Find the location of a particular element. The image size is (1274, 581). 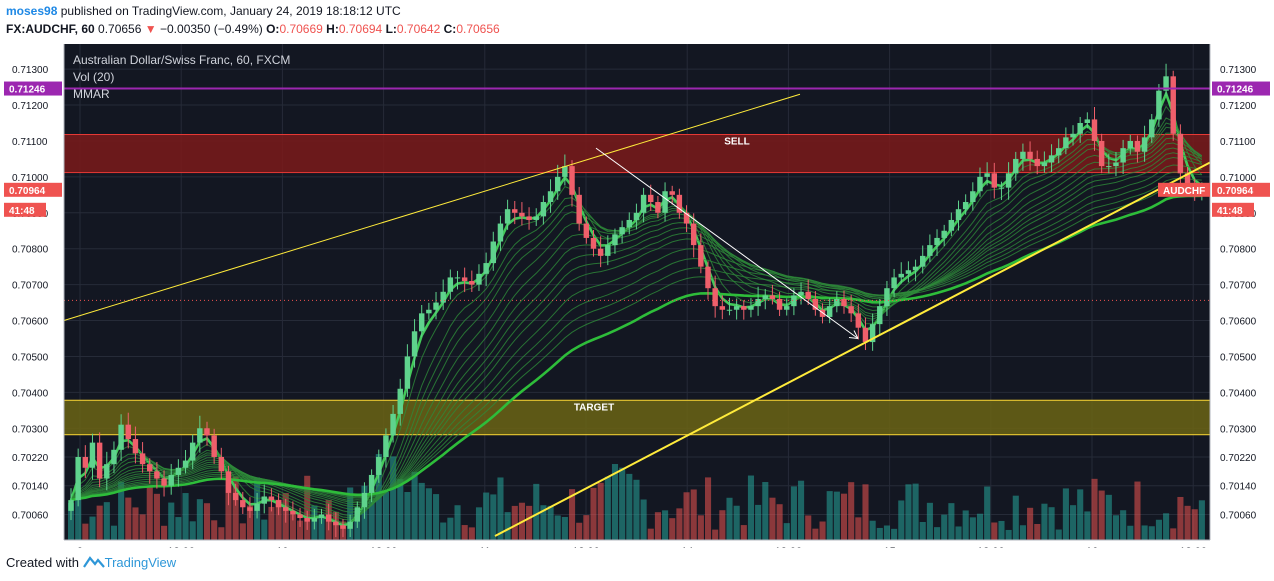

y-tick-label-left: 0.71100 is located at coordinates (30, 142).